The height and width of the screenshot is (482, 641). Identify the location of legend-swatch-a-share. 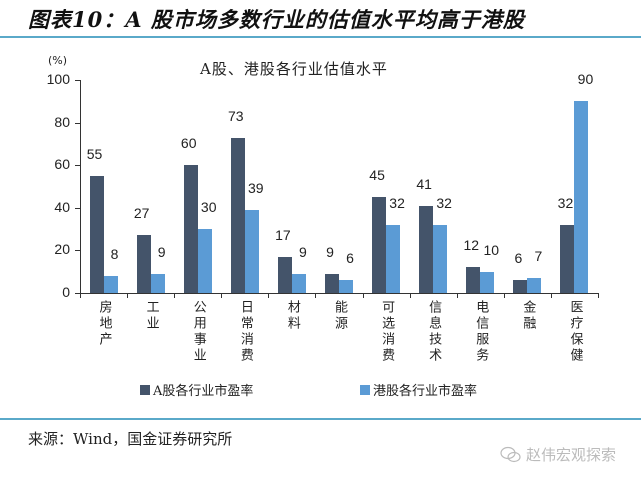
(145, 389).